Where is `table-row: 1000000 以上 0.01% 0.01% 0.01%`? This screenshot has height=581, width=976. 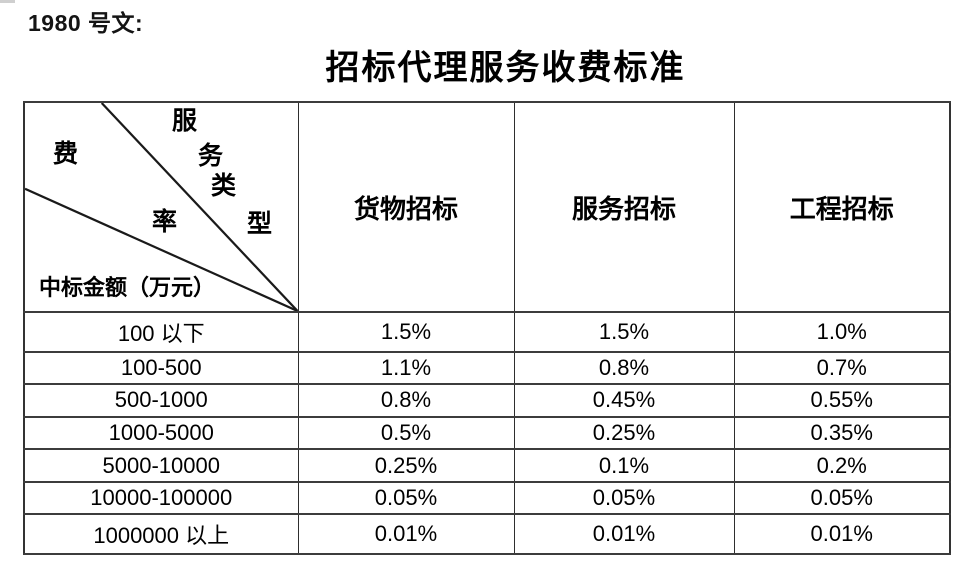 table-row: 1000000 以上 0.01% 0.01% 0.01% is located at coordinates (487, 534).